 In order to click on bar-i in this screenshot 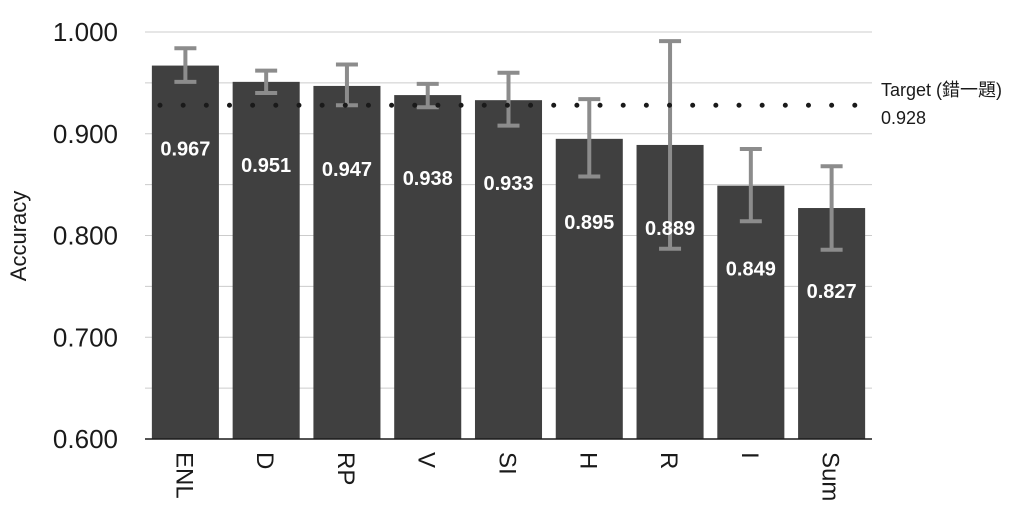, I will do `click(751, 312)`.